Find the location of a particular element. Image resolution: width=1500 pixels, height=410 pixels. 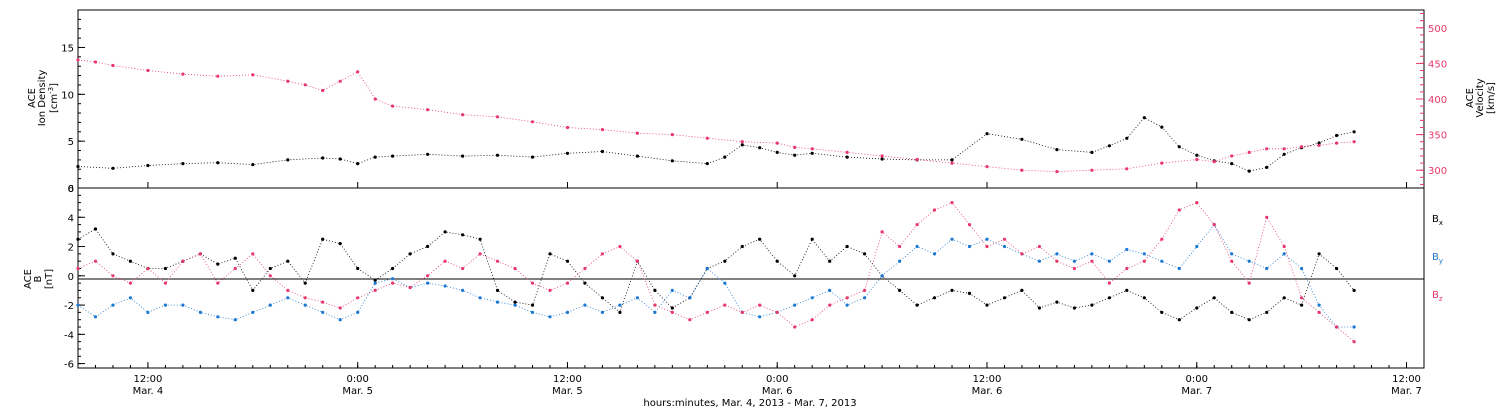

x-tick-time-4: 12:00 is located at coordinates (987, 379).